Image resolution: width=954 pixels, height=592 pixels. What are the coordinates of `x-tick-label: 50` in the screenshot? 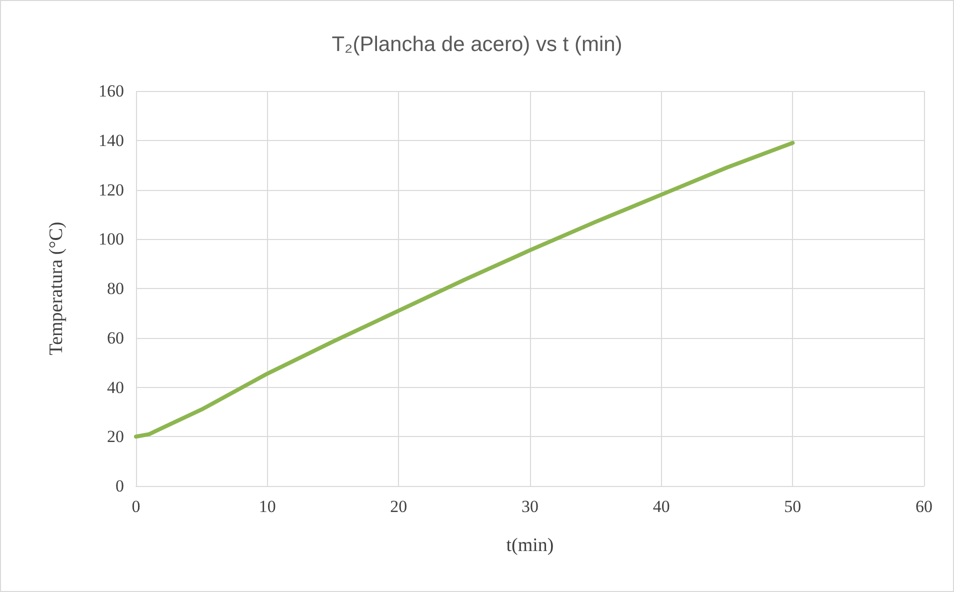 It's located at (793, 506).